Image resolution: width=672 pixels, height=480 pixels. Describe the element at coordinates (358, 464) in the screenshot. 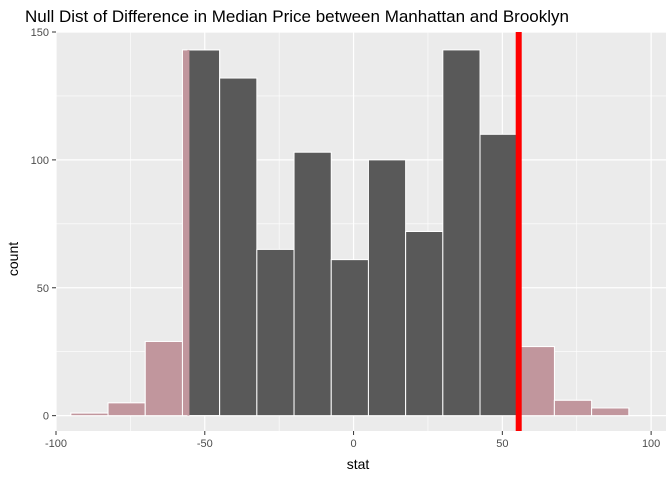

I see `x-axis-label: stat` at that location.